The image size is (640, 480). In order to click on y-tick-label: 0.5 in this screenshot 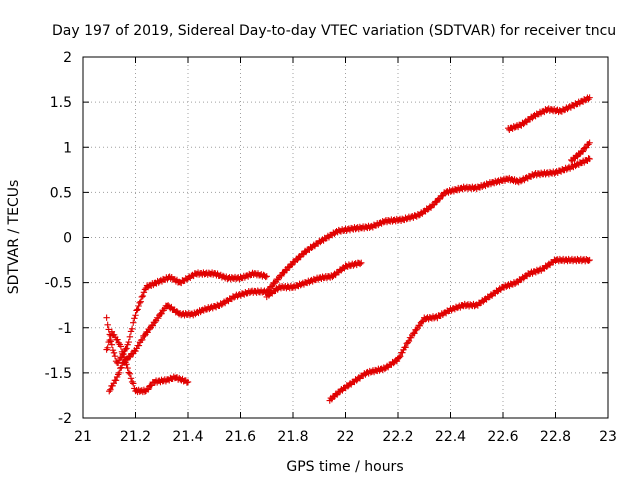, I will do `click(61, 193)`.